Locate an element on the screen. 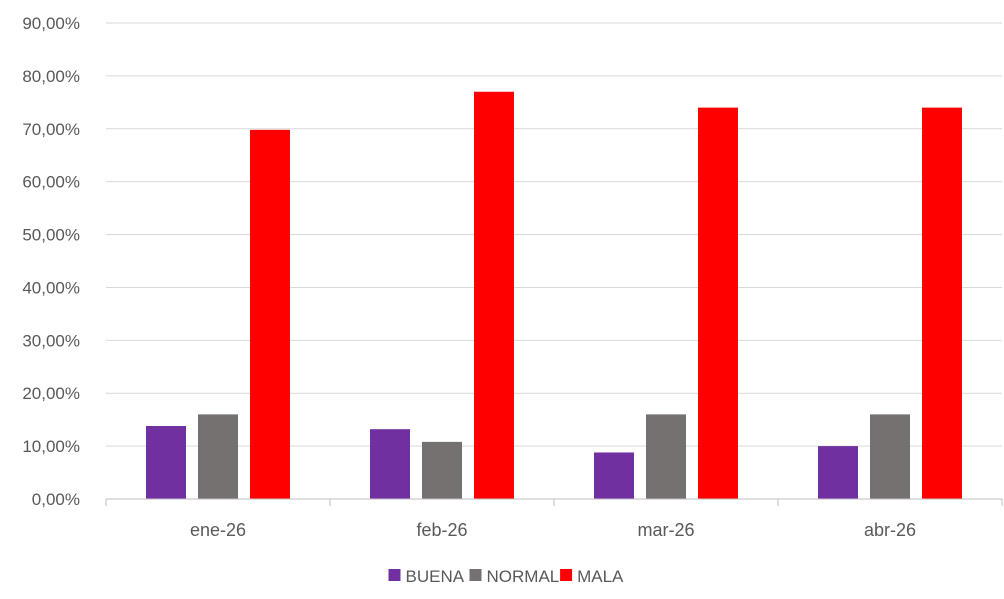 The height and width of the screenshot is (599, 1004). y-tick-label: 60,00% is located at coordinates (51, 182).